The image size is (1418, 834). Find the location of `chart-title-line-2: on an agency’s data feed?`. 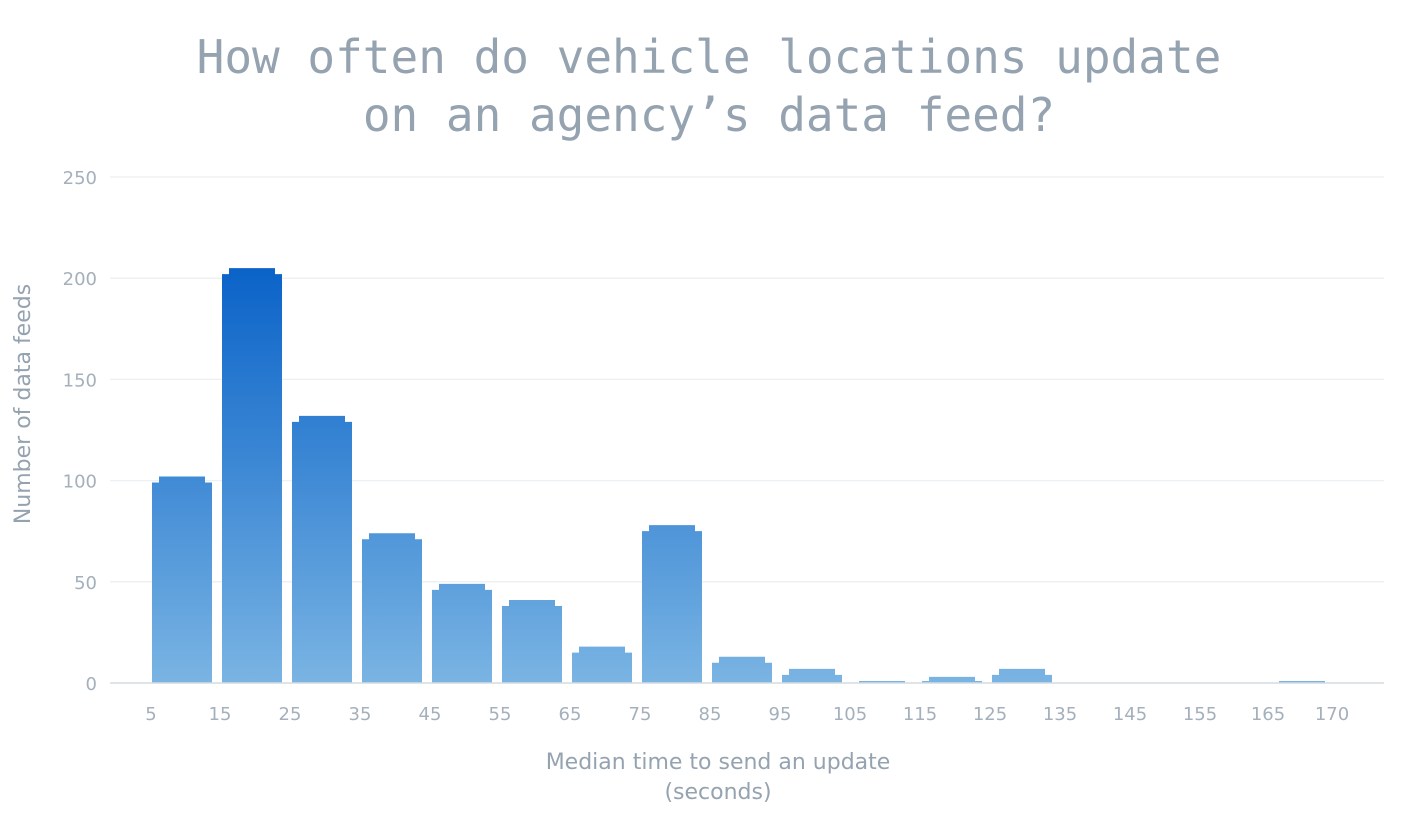

chart-title-line-2: on an agency’s data feed? is located at coordinates (709, 115).